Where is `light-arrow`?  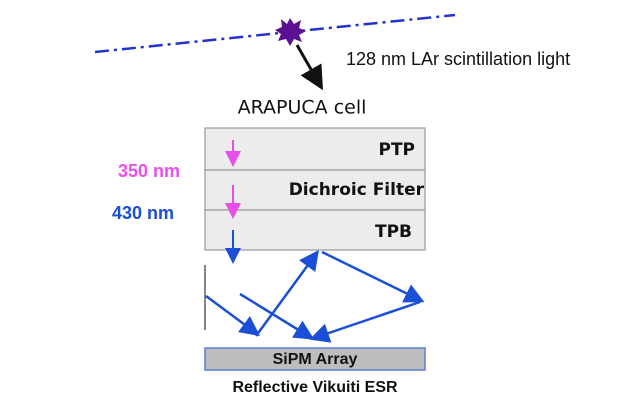
light-arrow is located at coordinates (309, 67).